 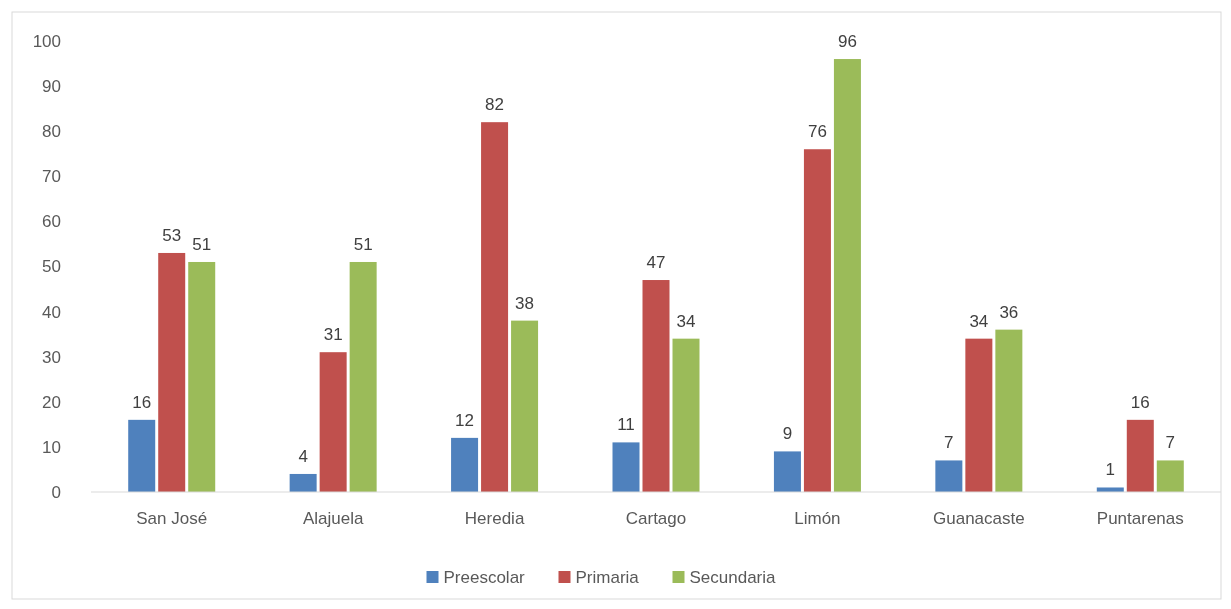 I want to click on data-label: 9, so click(x=787, y=434).